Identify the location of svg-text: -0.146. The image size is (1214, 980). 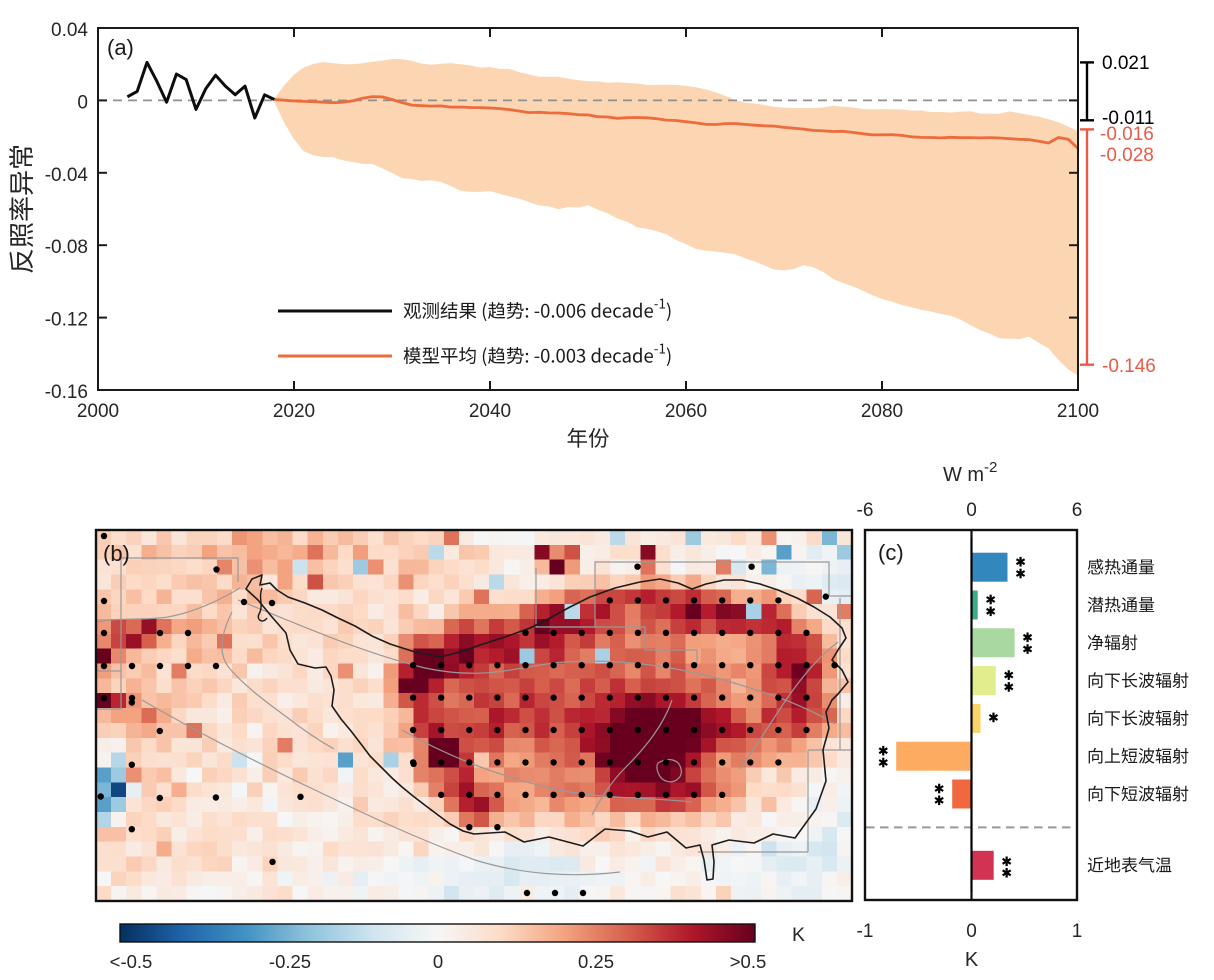
(1129, 366).